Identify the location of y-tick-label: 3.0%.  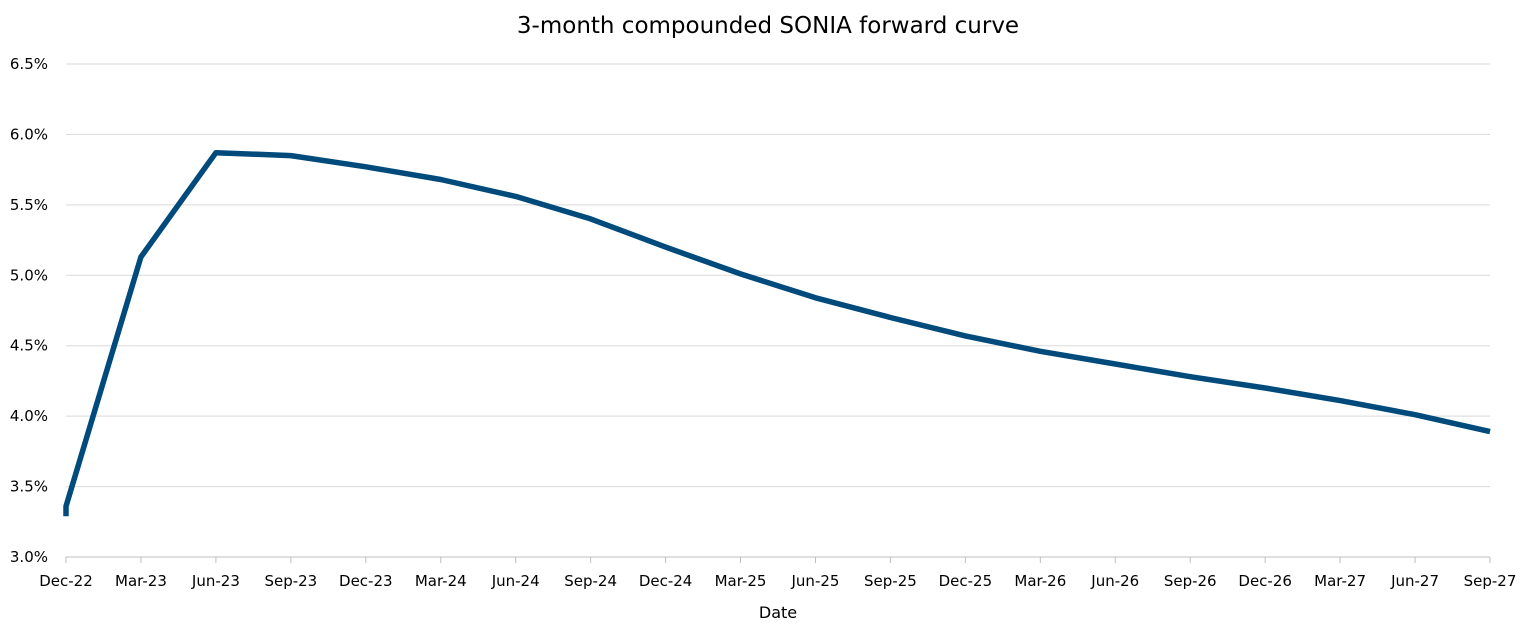
(29, 557).